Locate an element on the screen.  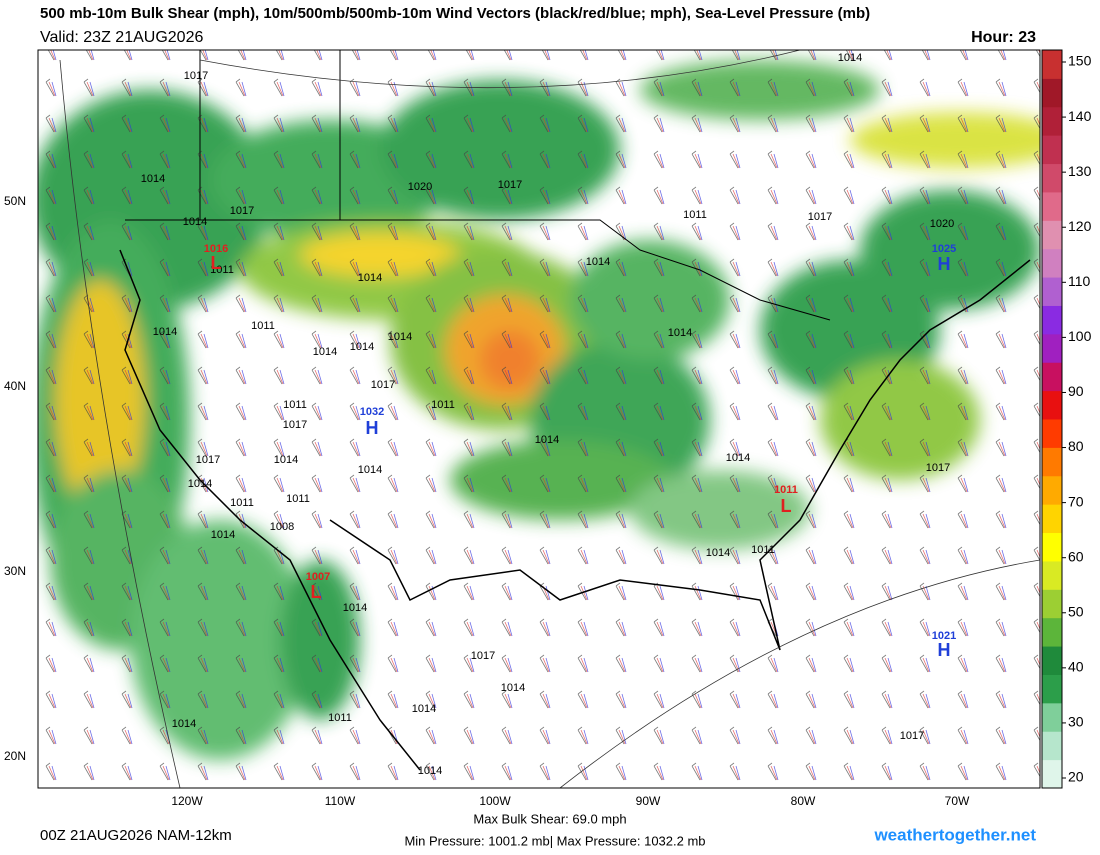
max-shear: Max Bulk Shear: 69.0 mph is located at coordinates (549, 818).